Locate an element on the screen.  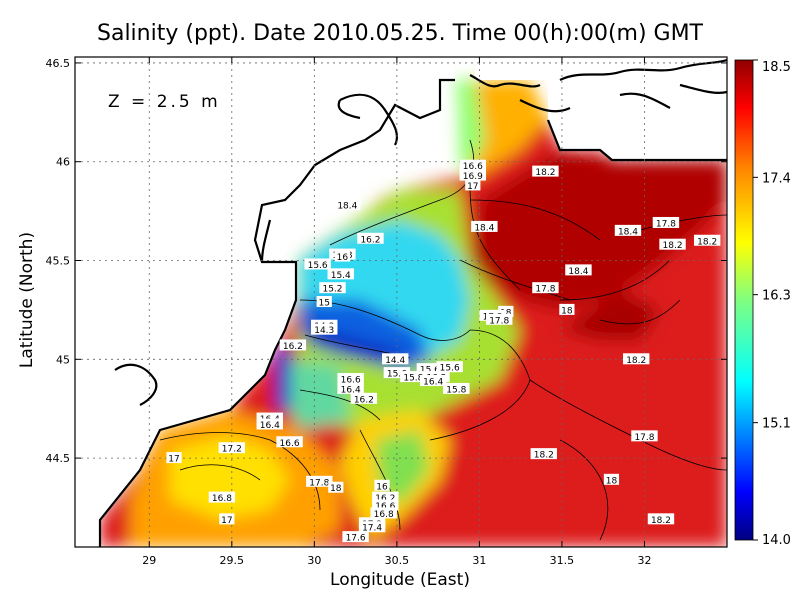
contour-label: 17.6 is located at coordinates (356, 539).